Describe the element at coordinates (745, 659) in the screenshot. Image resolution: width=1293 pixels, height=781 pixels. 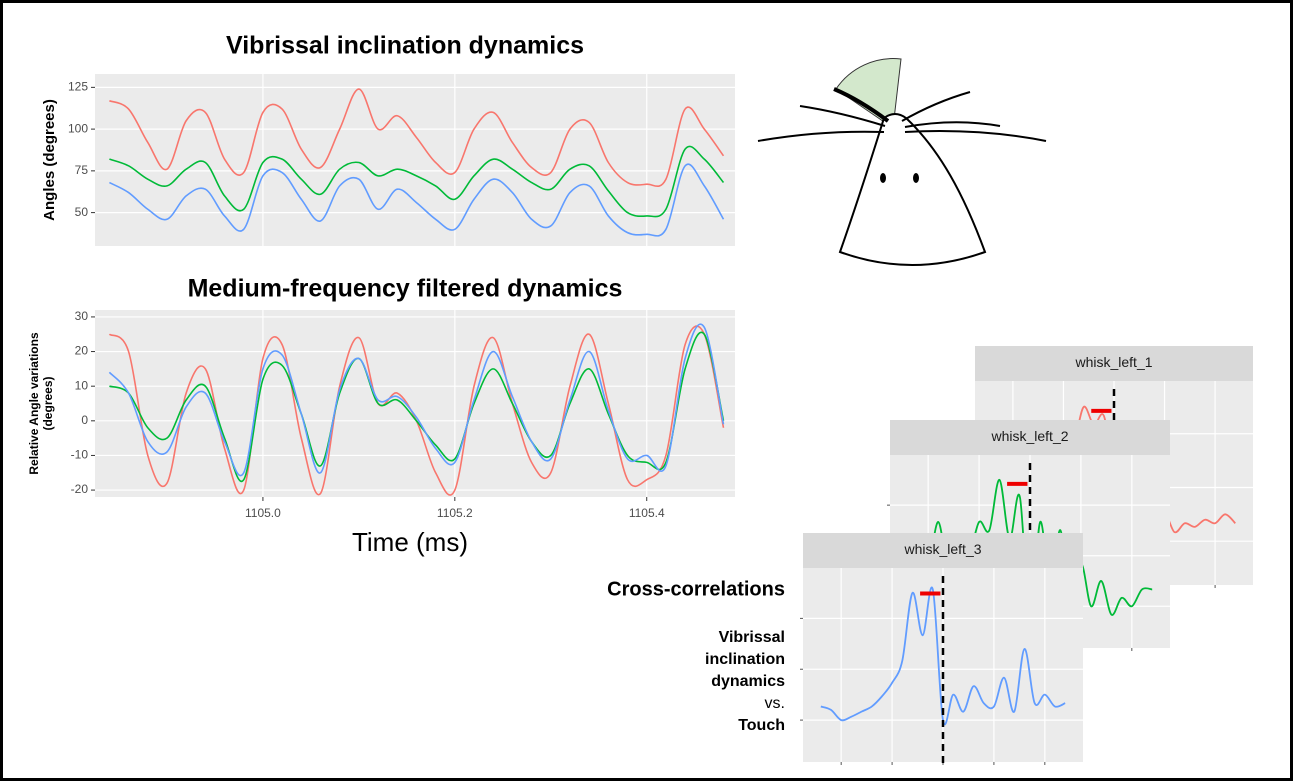
I see `comparison-label: inclination` at that location.